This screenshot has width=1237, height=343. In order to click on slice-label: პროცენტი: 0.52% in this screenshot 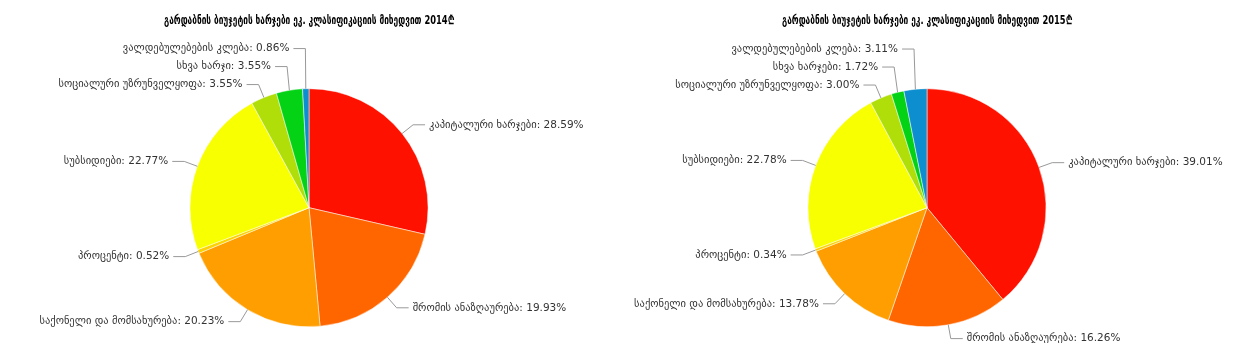, I will do `click(123, 256)`.